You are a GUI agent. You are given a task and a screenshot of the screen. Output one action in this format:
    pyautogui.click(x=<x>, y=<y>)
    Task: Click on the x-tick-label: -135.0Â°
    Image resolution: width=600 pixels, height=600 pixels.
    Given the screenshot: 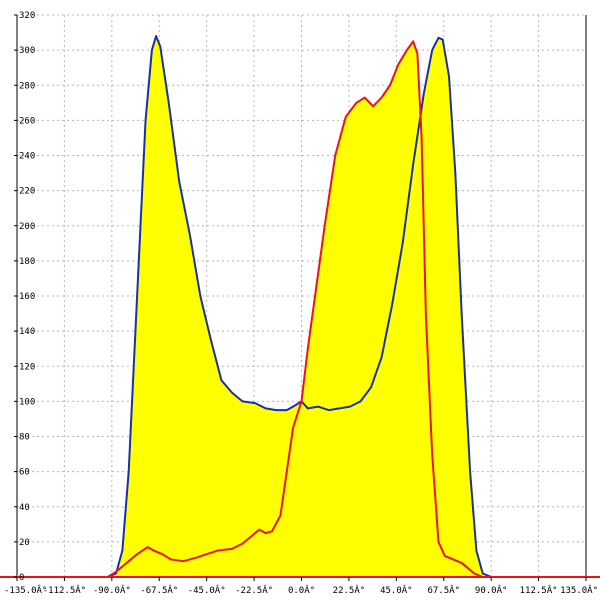 What is the action you would take?
    pyautogui.click(x=25, y=590)
    